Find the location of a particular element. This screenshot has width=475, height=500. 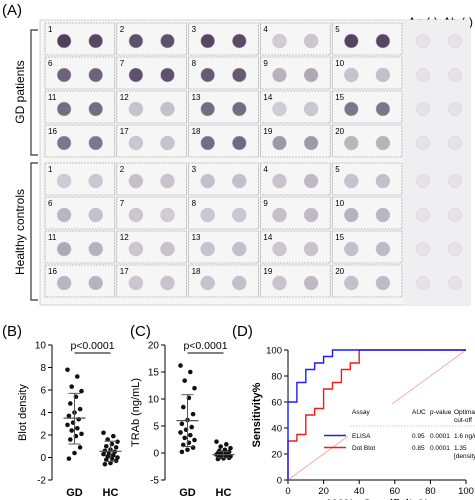

roc-y-tick-label: 100 is located at coordinates (274, 351).